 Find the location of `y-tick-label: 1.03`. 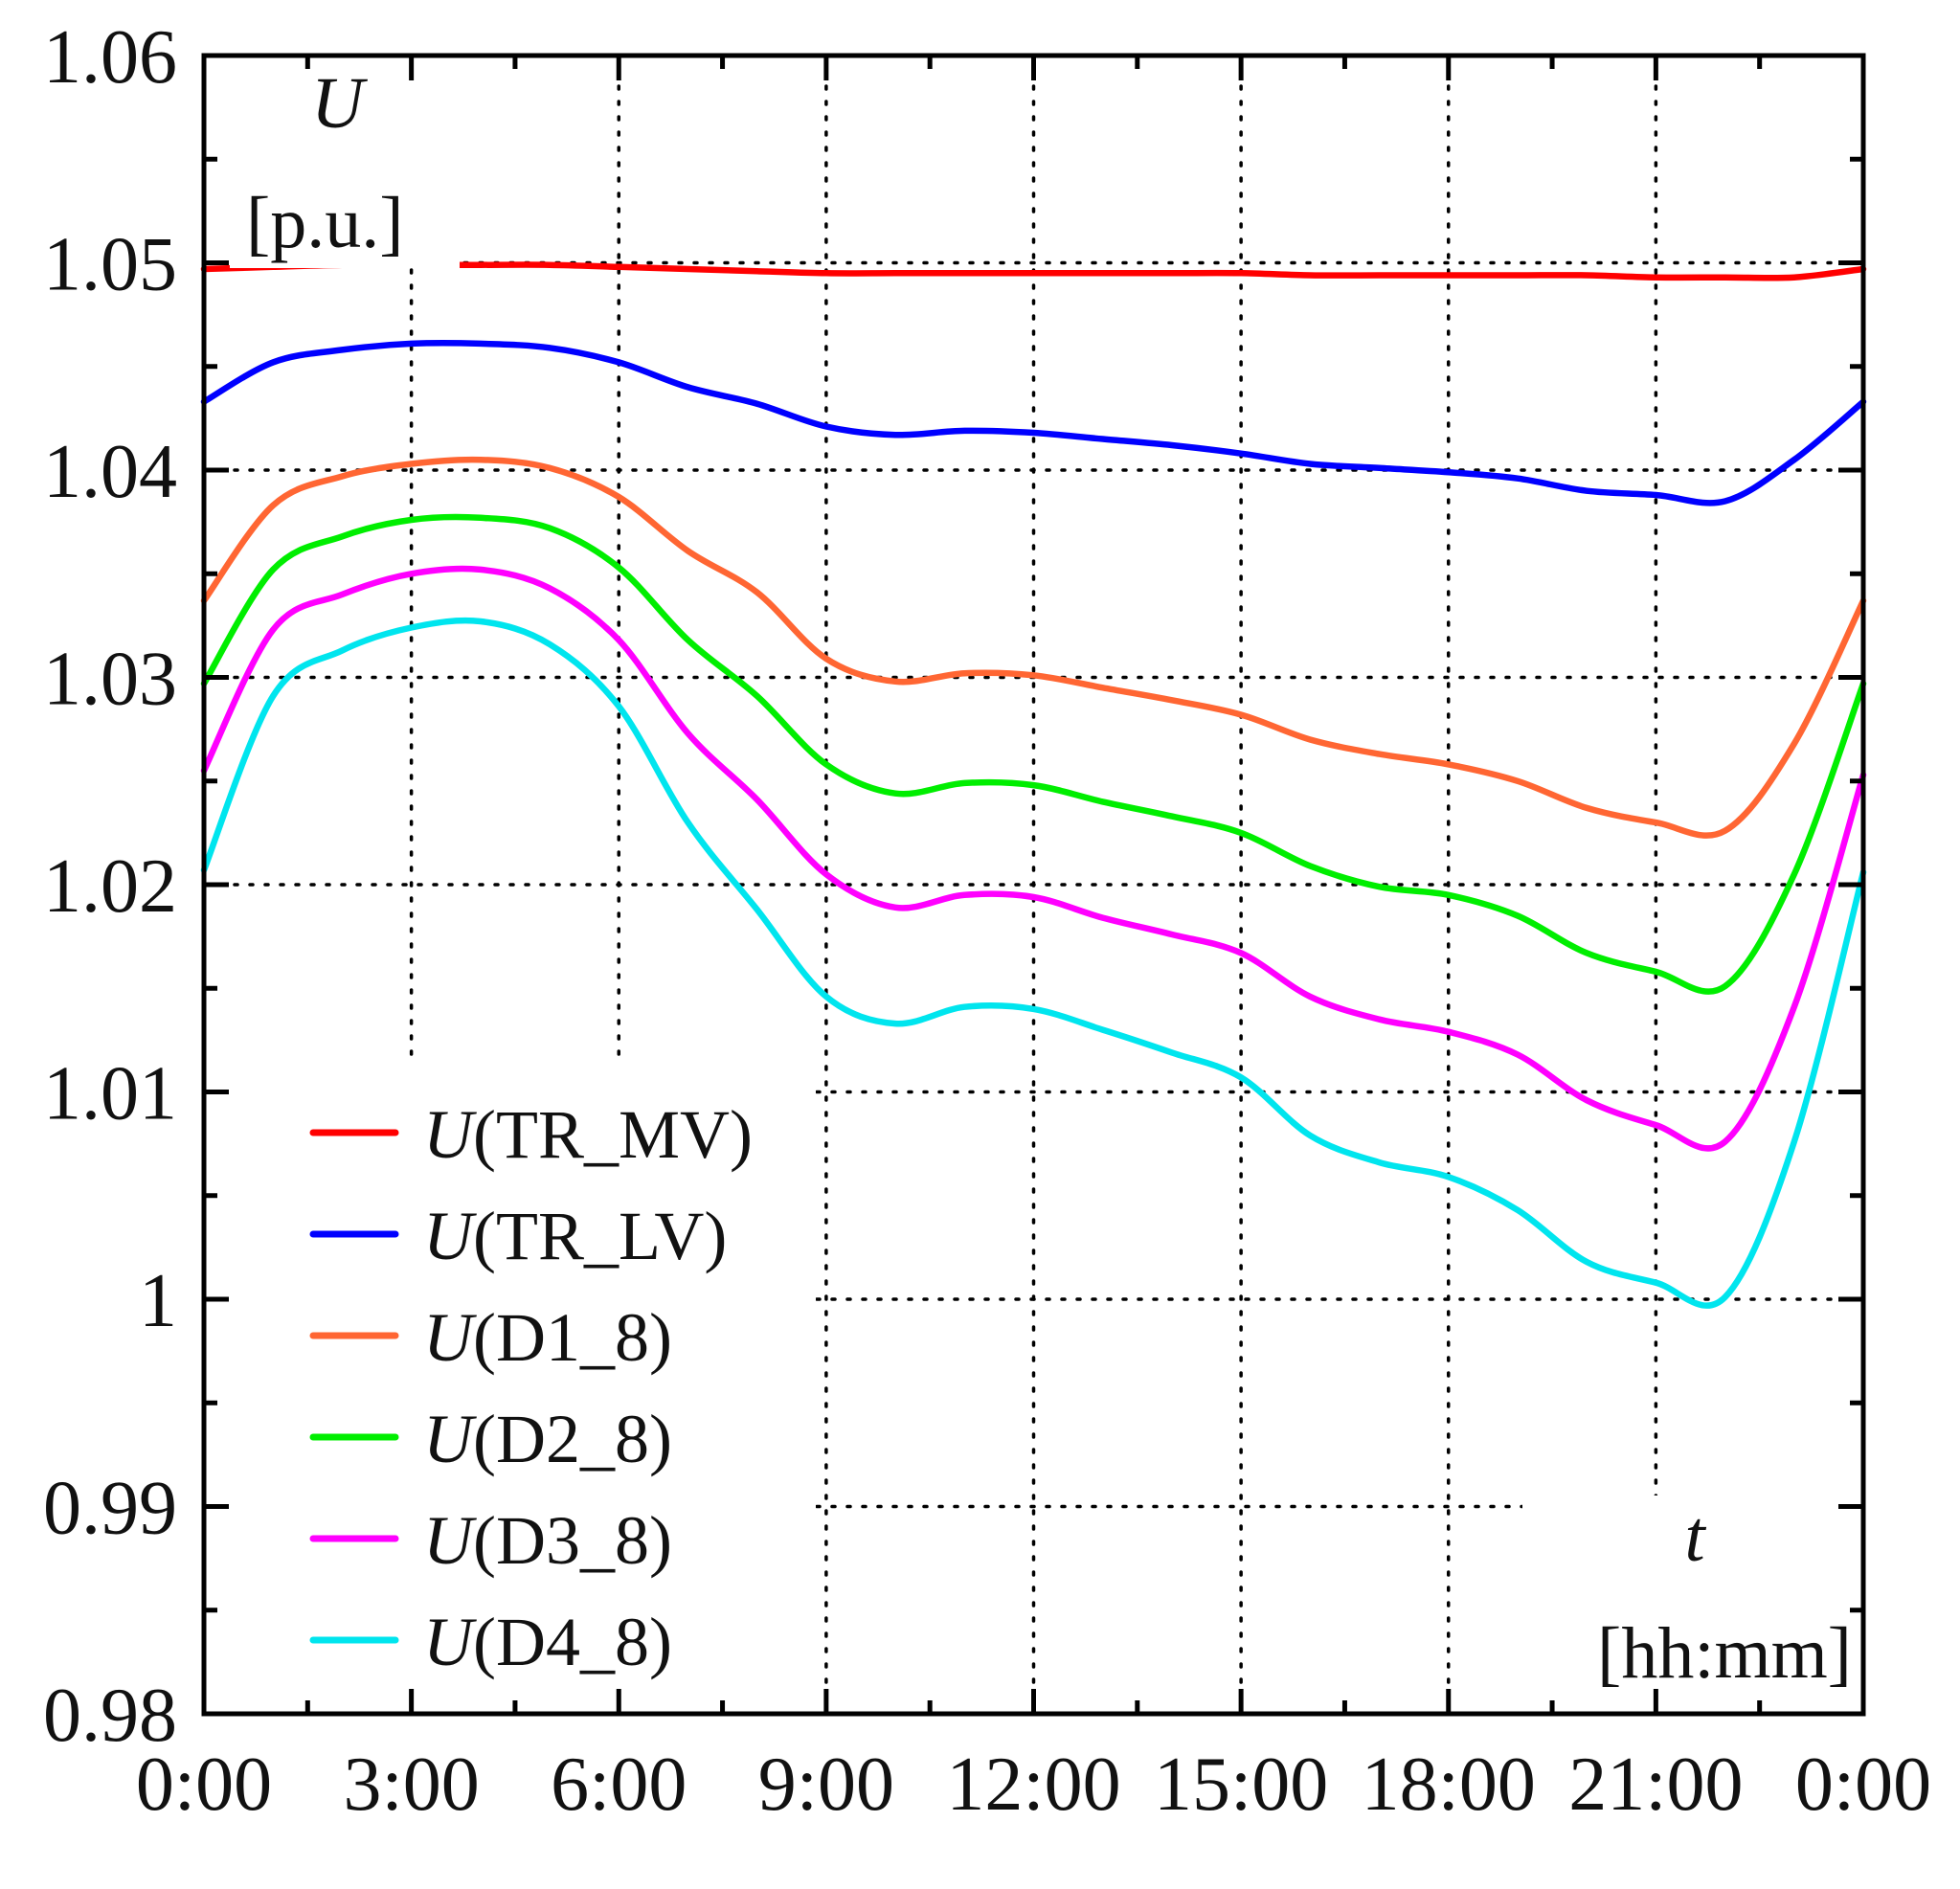

y-tick-label: 1.03 is located at coordinates (110, 680).